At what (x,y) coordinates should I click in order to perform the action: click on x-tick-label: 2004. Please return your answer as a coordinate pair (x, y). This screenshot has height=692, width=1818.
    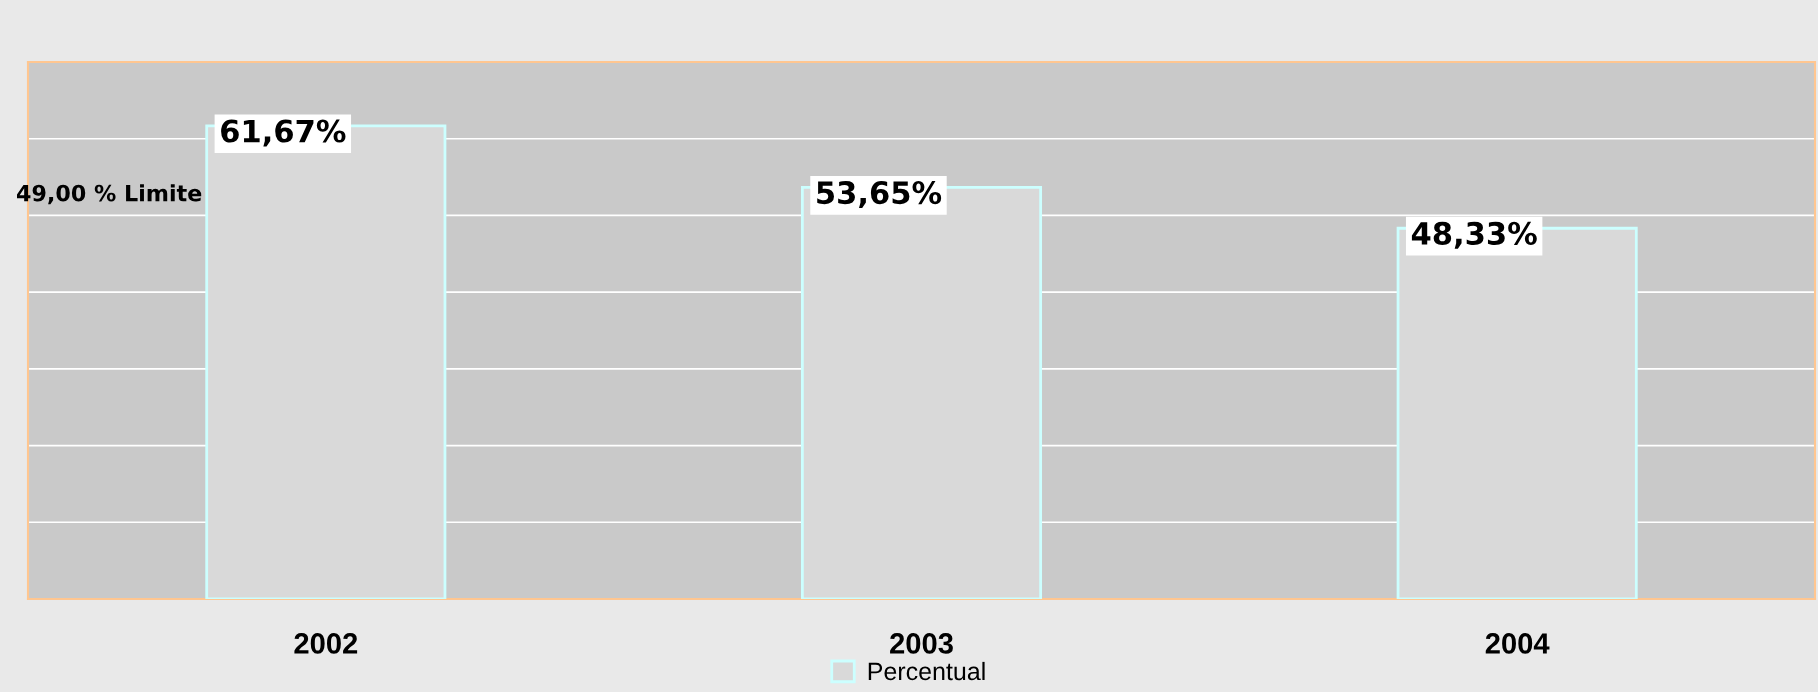
    Looking at the image, I should click on (1517, 643).